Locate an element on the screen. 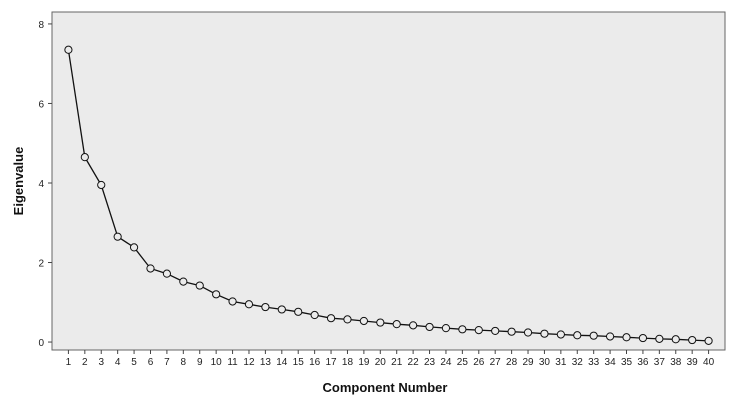 The height and width of the screenshot is (396, 733). x-tick-label: 3 is located at coordinates (101, 362).